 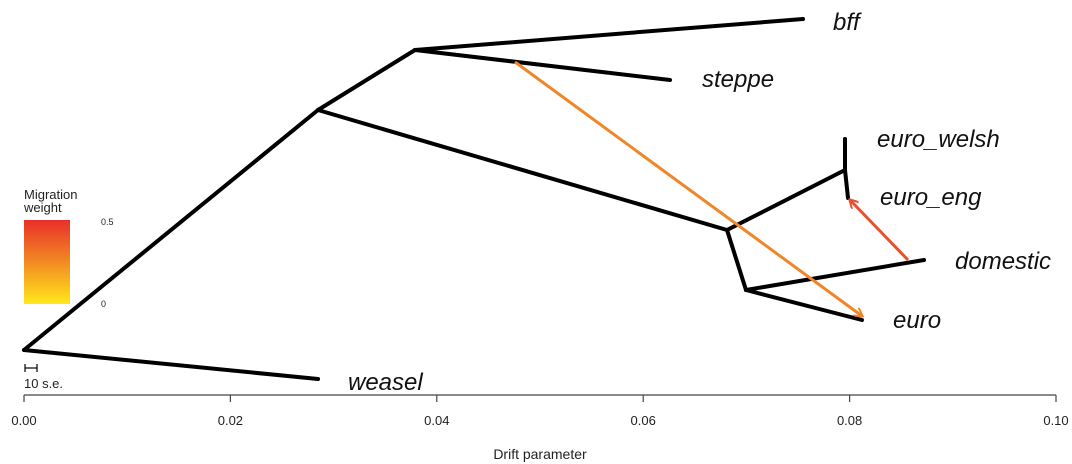 I want to click on x-tick-label: 0.10, so click(x=1055, y=420).